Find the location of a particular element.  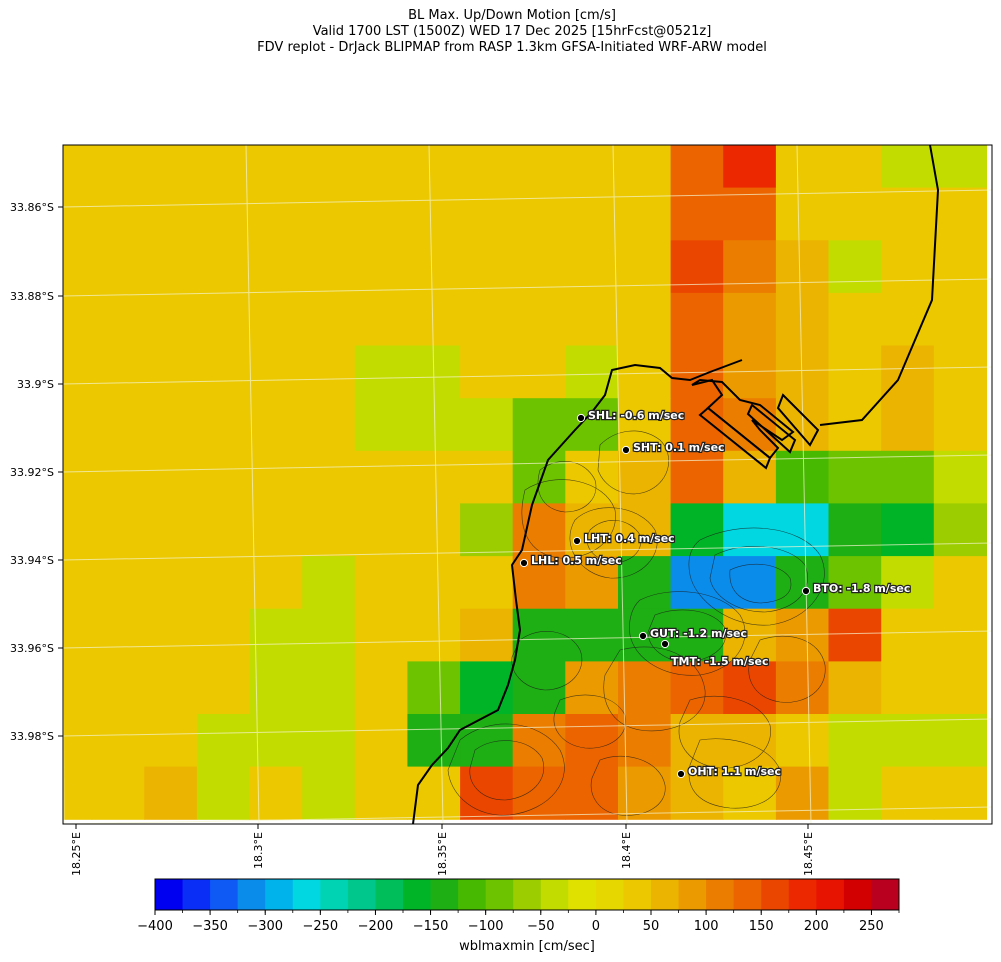

colorbar-tick-label: 150 is located at coordinates (761, 926).